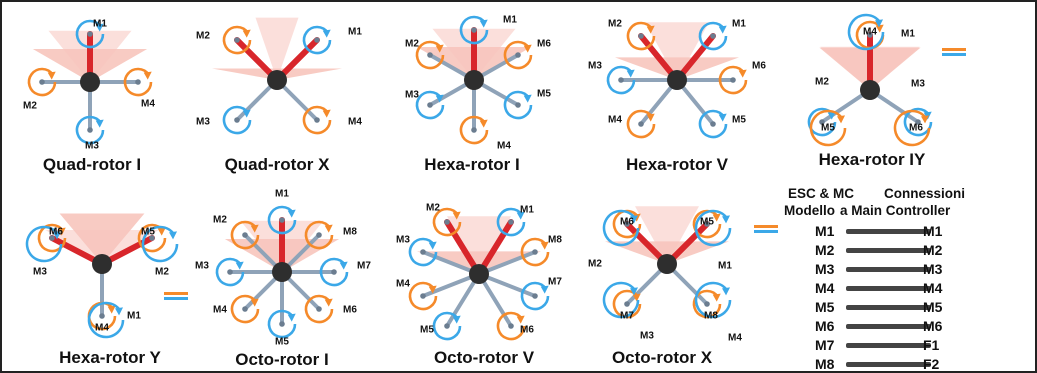  What do you see at coordinates (555, 282) in the screenshot?
I see `motor-label: M7` at bounding box center [555, 282].